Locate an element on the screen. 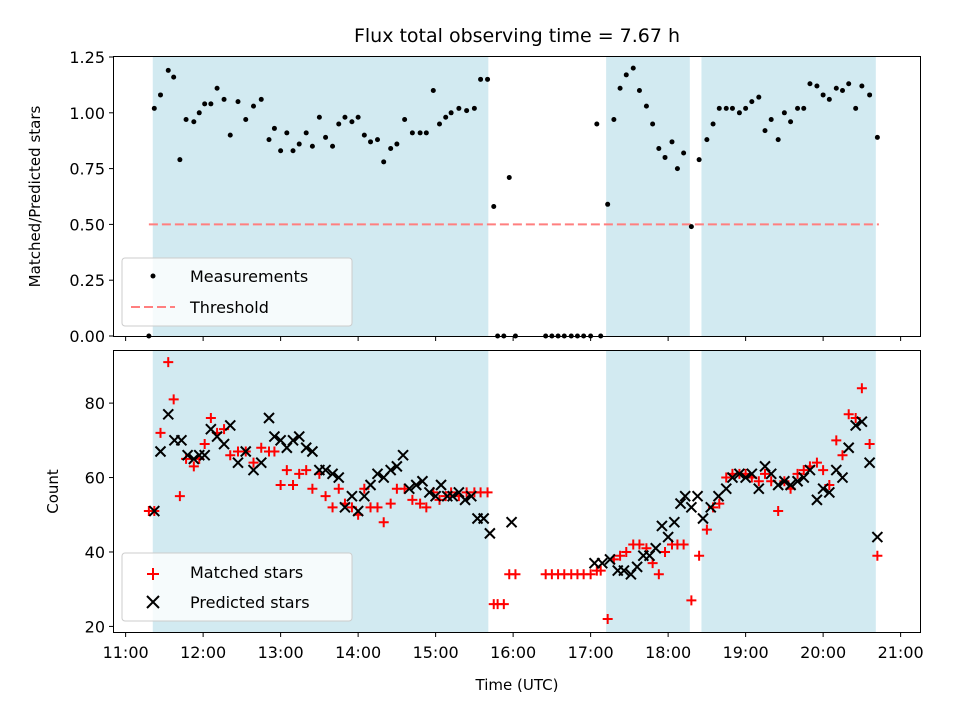  top-legend-frame is located at coordinates (237, 292).